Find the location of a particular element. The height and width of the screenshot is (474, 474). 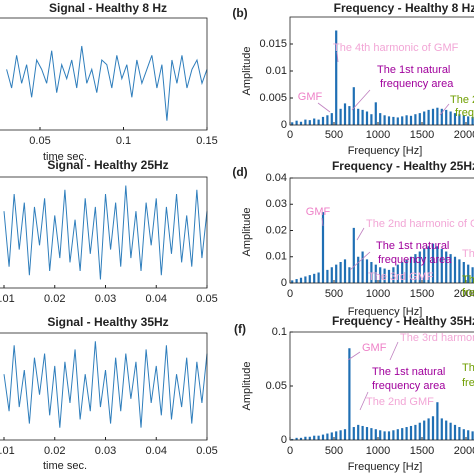

y-tick-label: 0.005 is located at coordinates (273, 98).